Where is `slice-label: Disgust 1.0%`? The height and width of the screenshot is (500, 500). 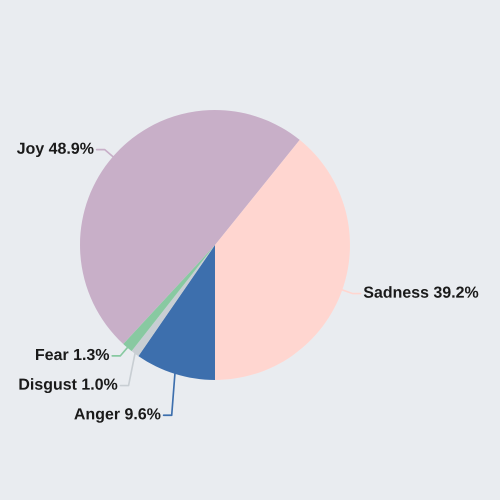
slice-label: Disgust 1.0% is located at coordinates (68, 386).